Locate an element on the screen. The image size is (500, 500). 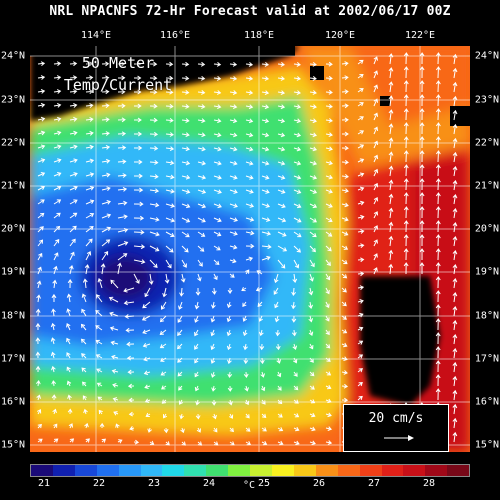
layer-label: 50 Meter Temp/Current is located at coordinates (118, 76).